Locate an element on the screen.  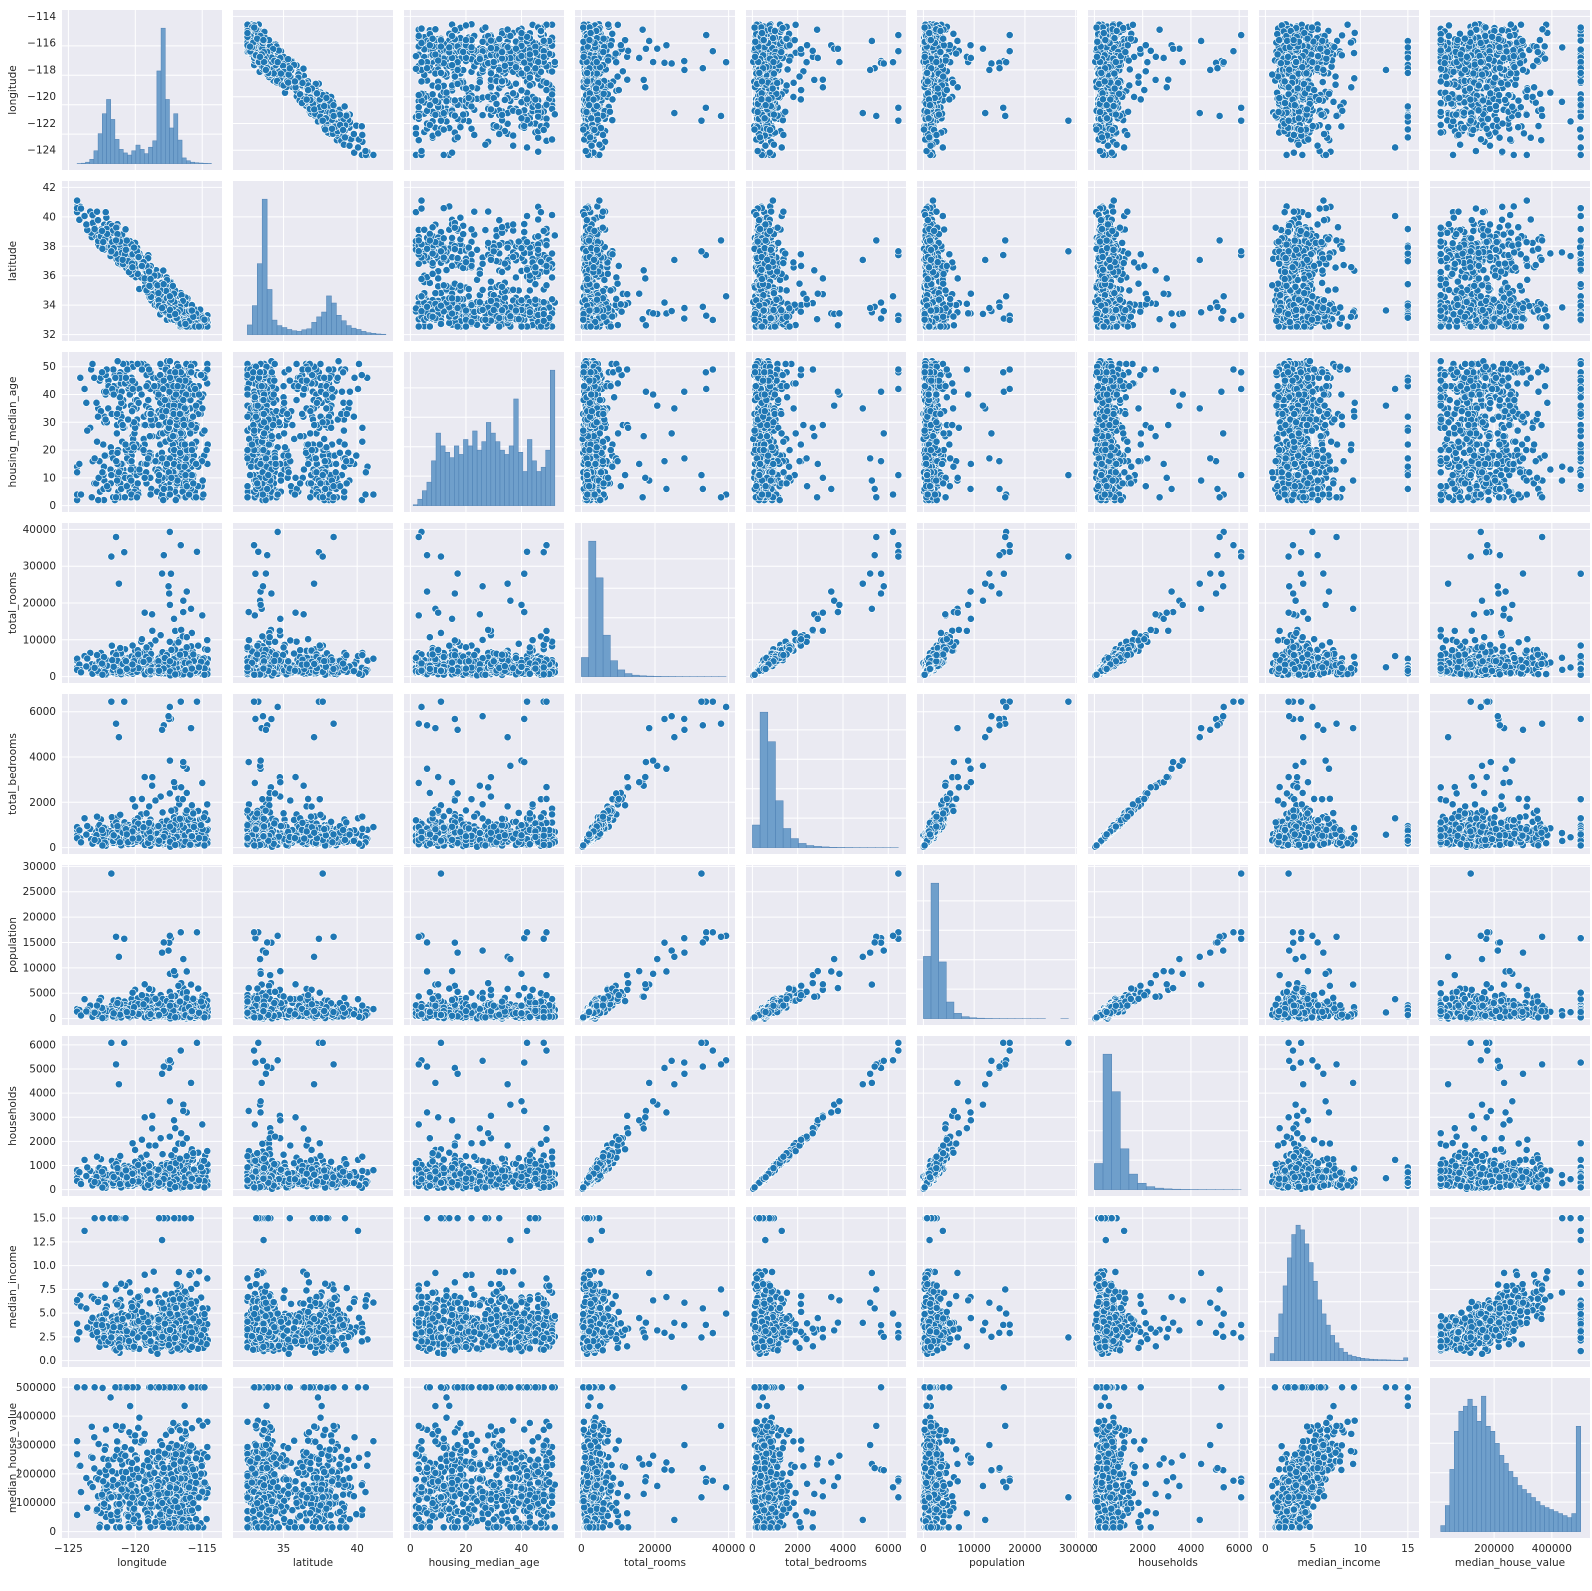
panel-longitude-vs-households is located at coordinates (1168, 90).